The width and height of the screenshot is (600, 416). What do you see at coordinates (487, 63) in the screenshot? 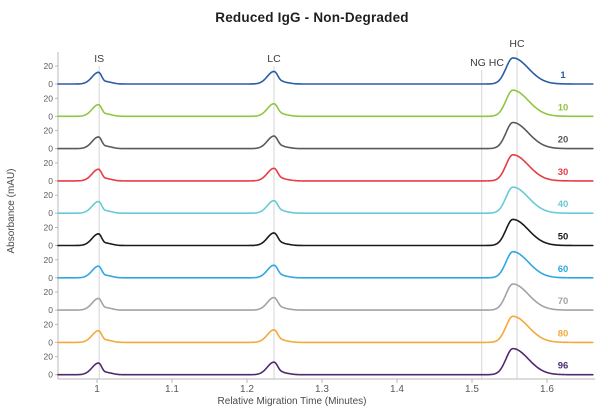
I see `peak-annotation-ng-hc: NG HC` at bounding box center [487, 63].